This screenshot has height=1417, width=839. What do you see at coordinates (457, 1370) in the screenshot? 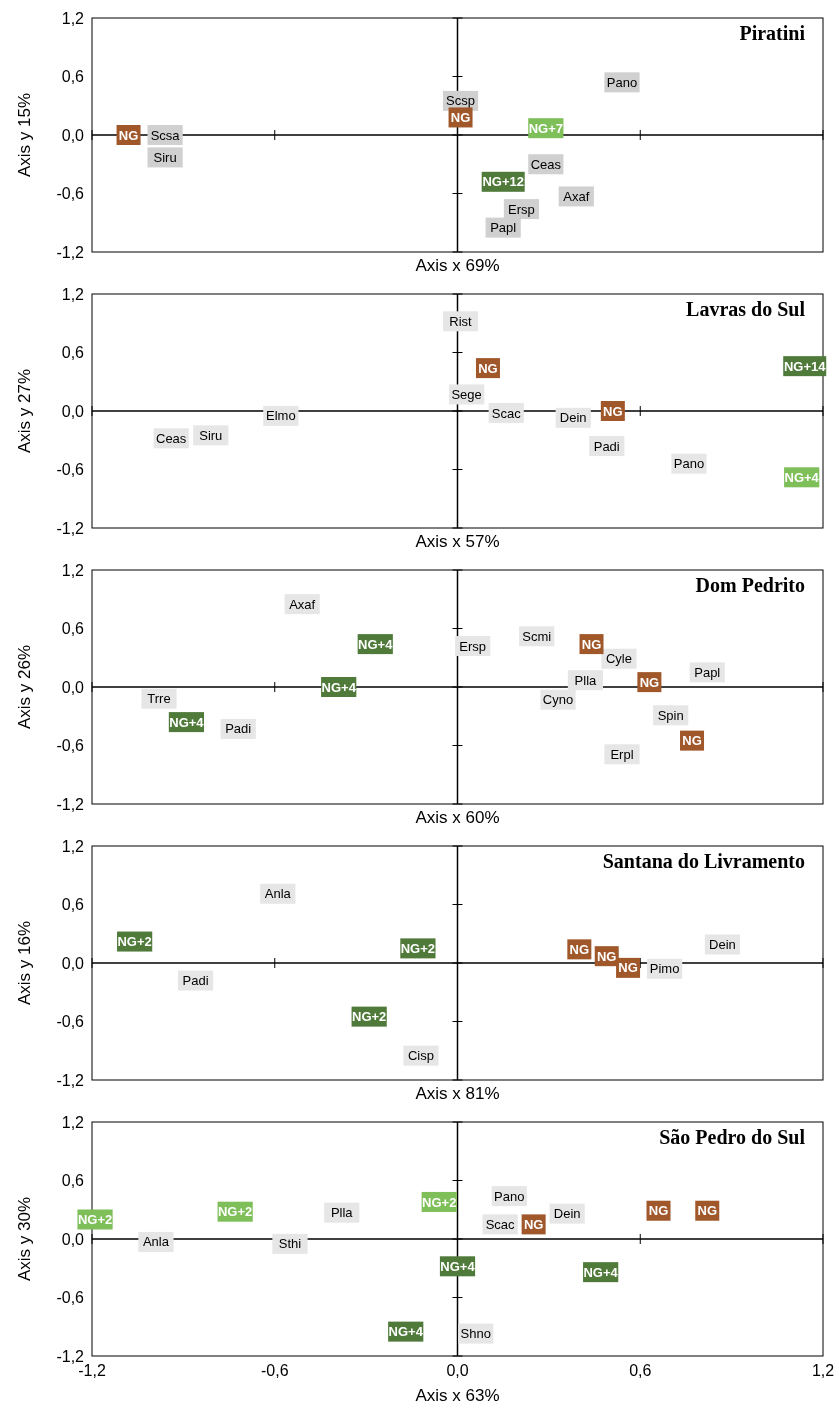
I see `x-tick-label: 0,0` at bounding box center [457, 1370].